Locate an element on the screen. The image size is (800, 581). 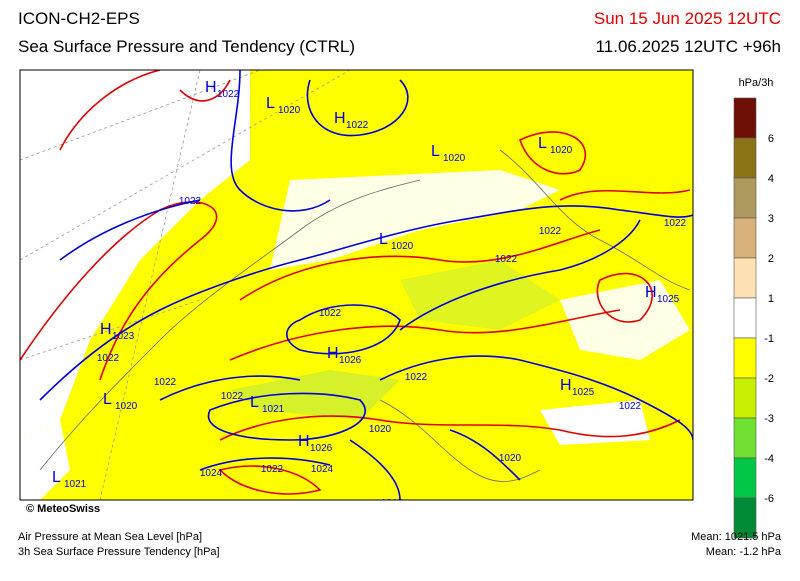
center-pressure: 1023 is located at coordinates (123, 336).